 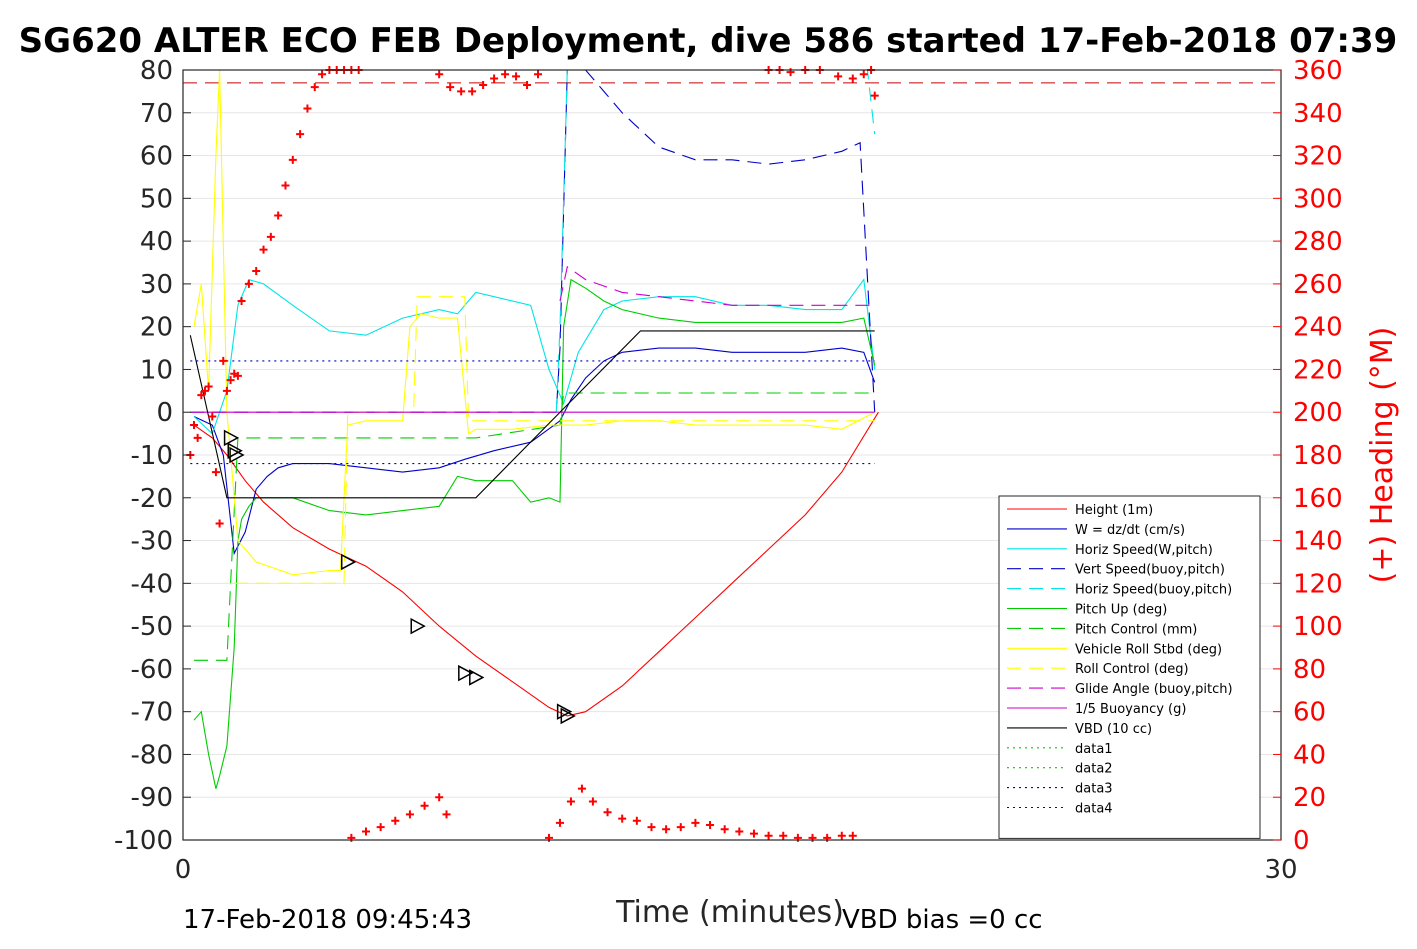 What do you see at coordinates (1309, 713) in the screenshot?
I see `y2-tick-label: 60` at bounding box center [1309, 713].